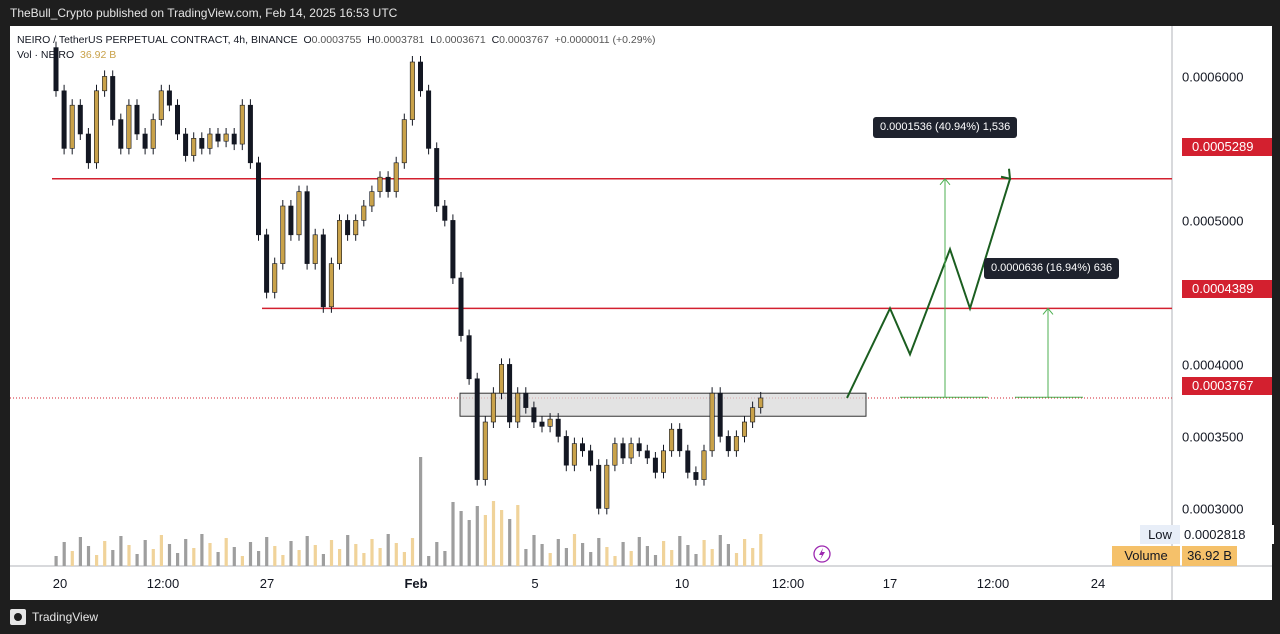 The image size is (1280, 634). I want to click on measure-arrowhead-lower, so click(1048, 311).